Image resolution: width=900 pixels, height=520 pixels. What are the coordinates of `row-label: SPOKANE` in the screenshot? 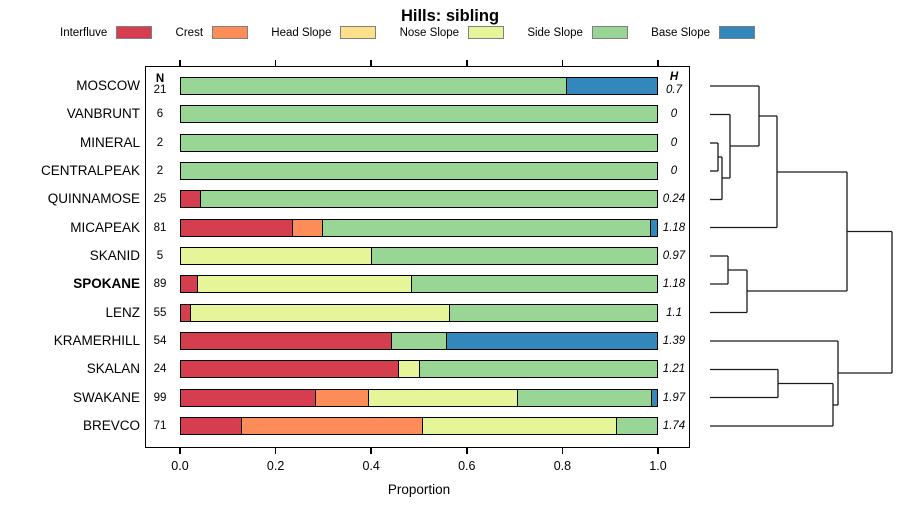 It's located at (106, 284).